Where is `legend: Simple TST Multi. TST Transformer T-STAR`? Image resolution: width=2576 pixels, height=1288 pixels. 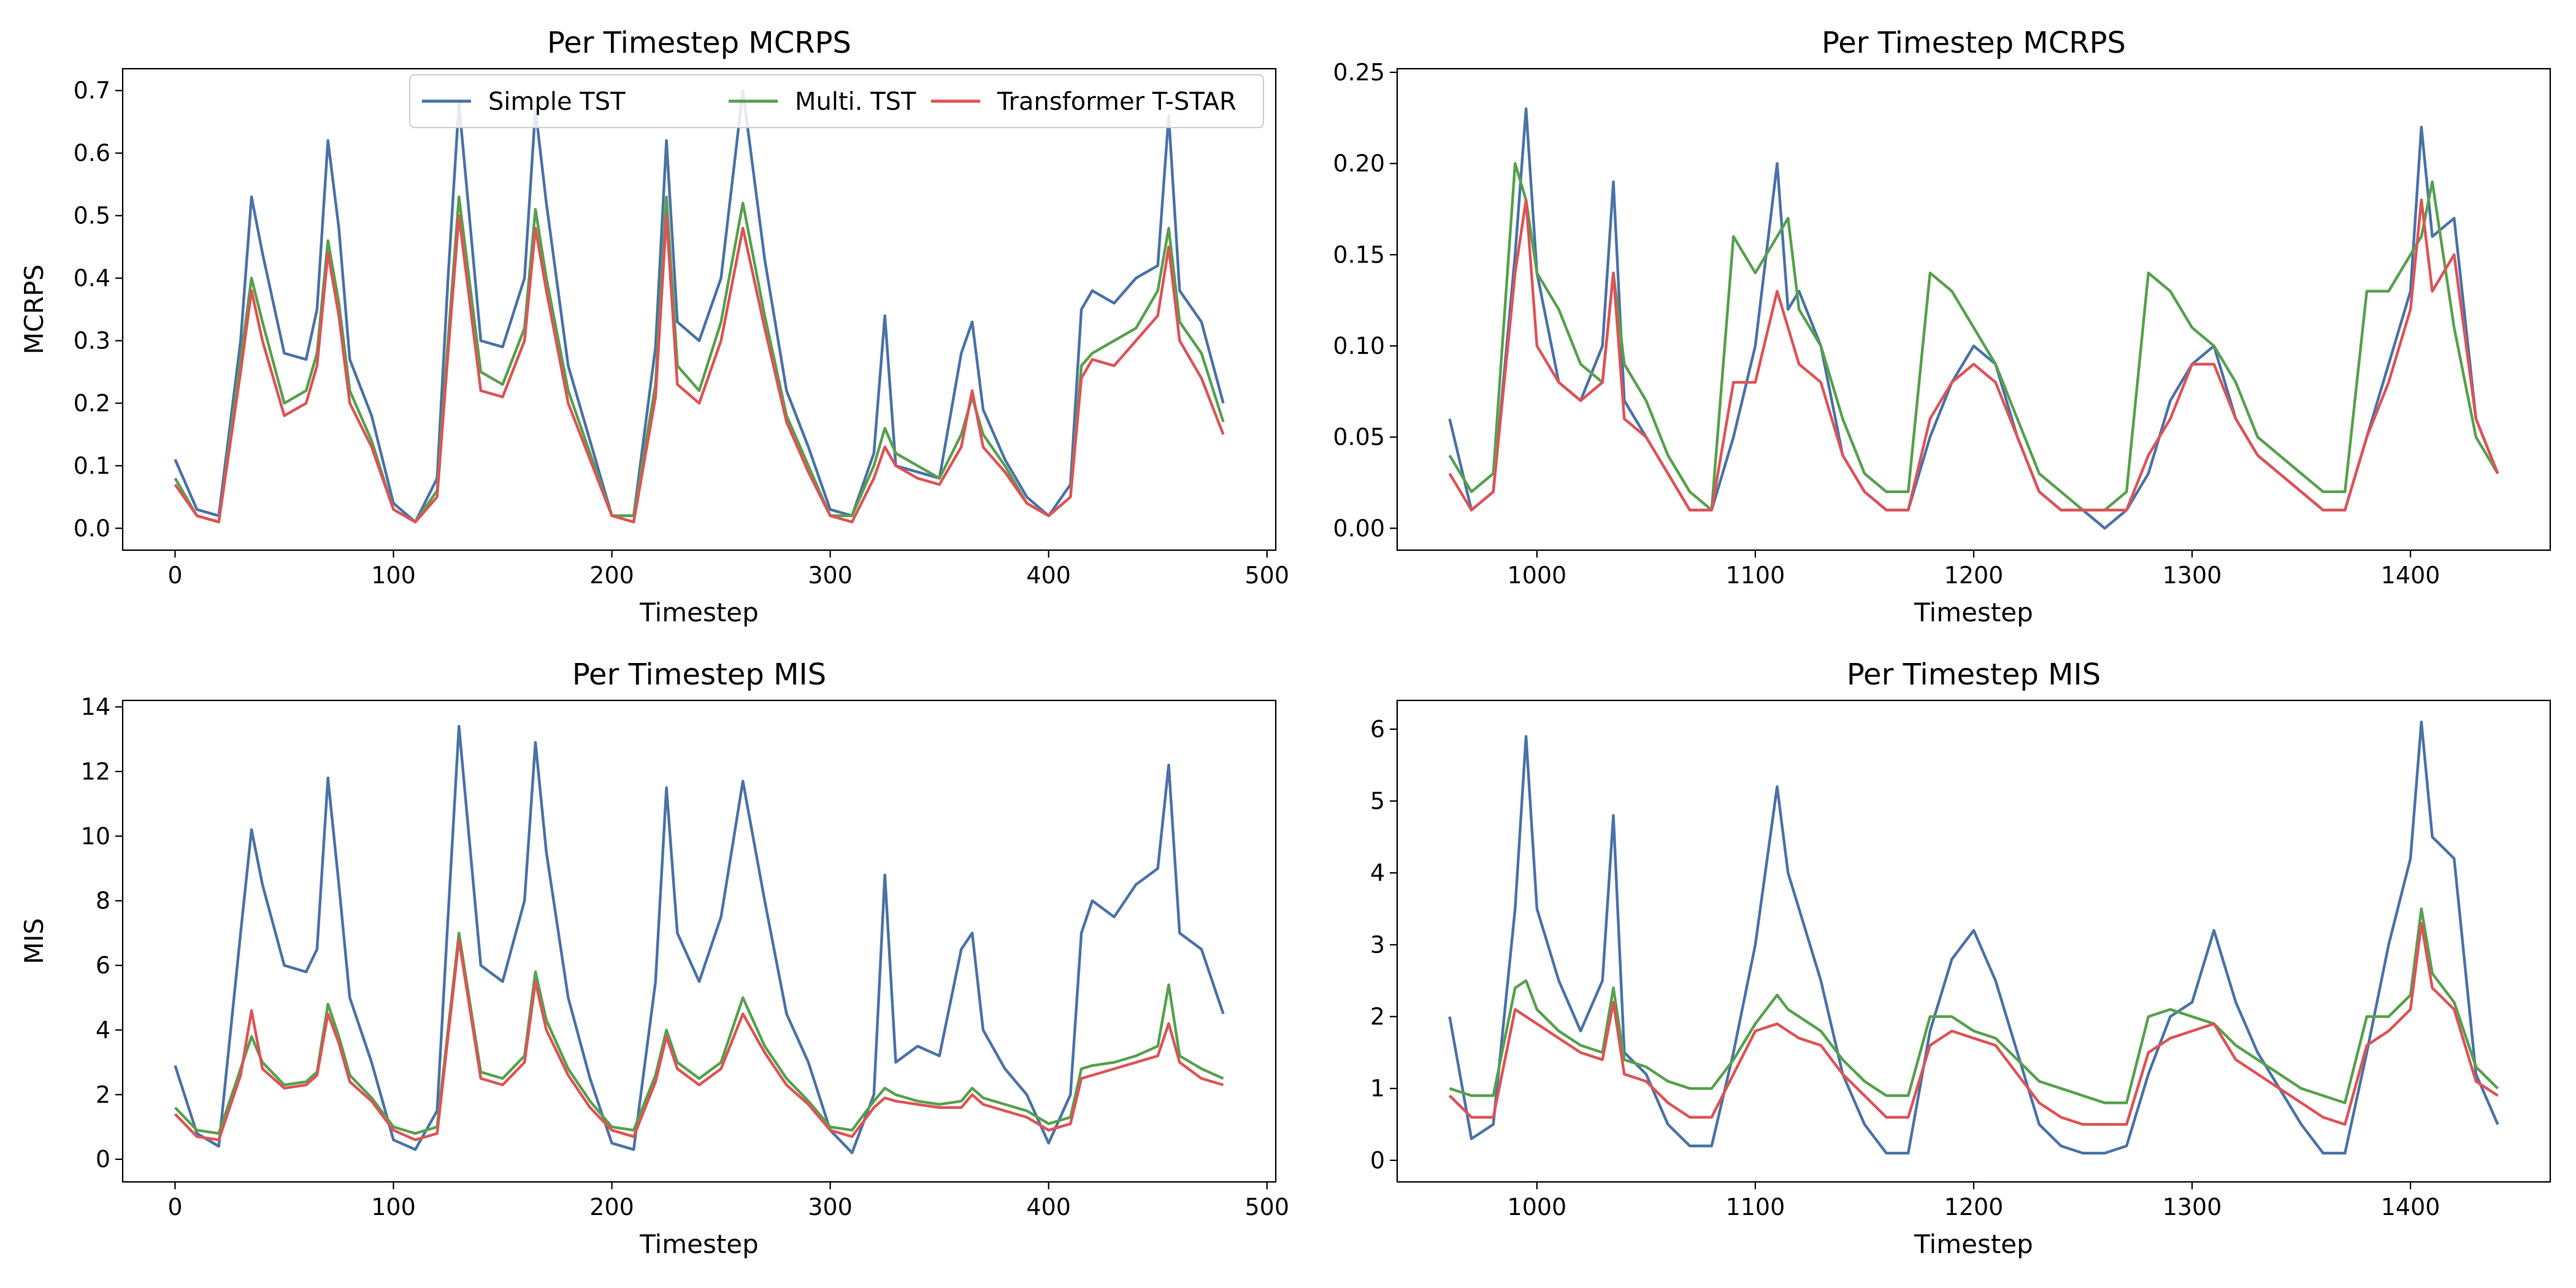
legend: Simple TST Multi. TST Transformer T-STAR is located at coordinates (836, 101).